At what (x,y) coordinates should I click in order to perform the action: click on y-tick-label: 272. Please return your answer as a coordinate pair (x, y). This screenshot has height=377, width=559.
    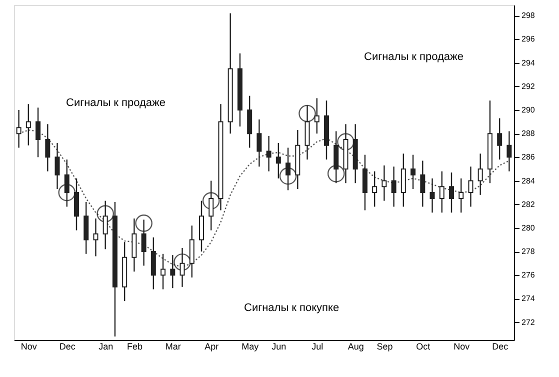
    Looking at the image, I should click on (529, 322).